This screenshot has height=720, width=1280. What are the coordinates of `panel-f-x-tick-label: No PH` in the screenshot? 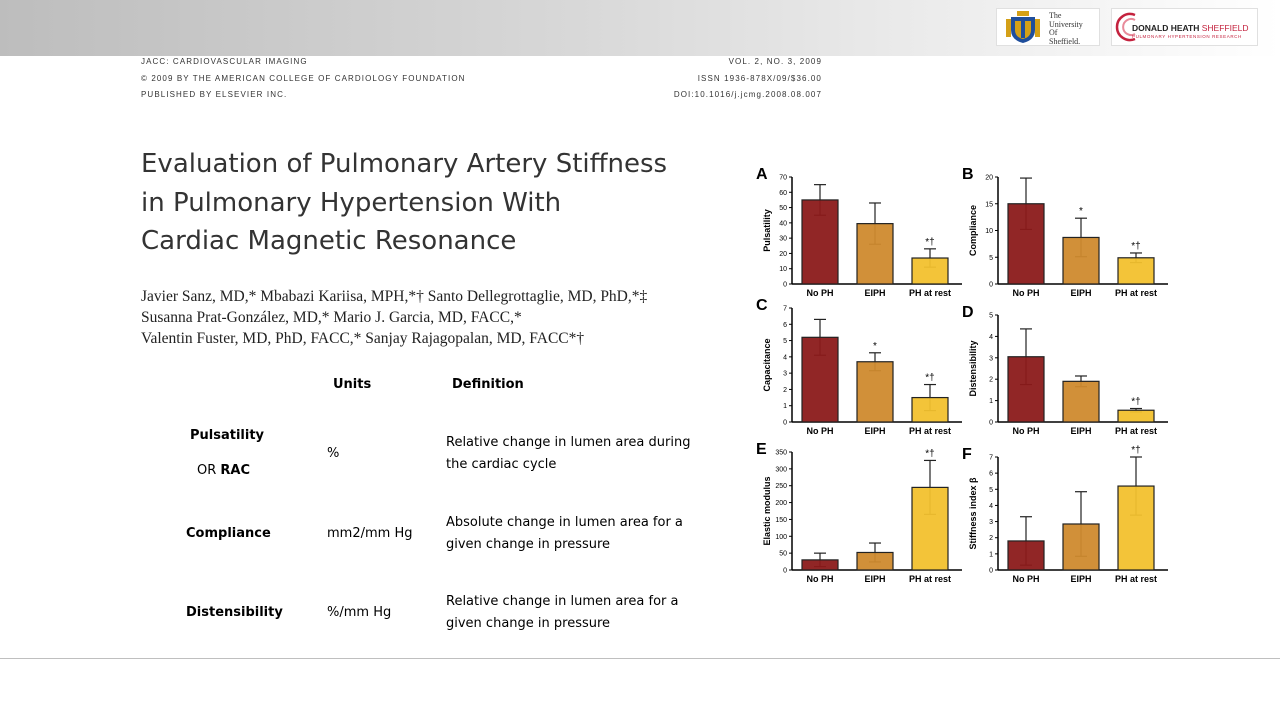 It's located at (1026, 579).